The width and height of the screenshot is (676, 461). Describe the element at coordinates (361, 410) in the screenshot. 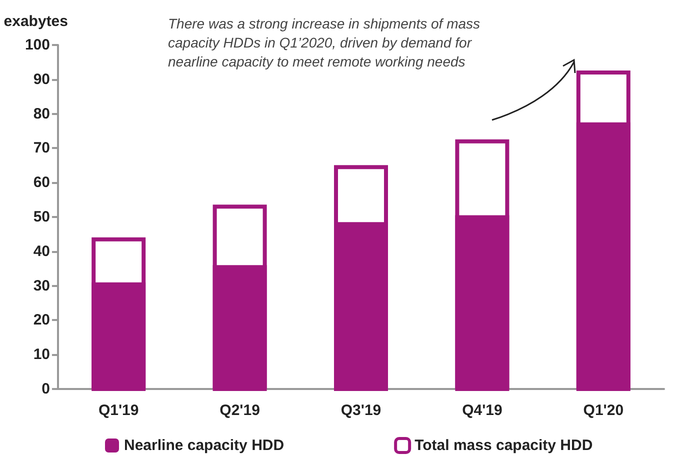

I see `x-tick-label: Q3'19` at that location.